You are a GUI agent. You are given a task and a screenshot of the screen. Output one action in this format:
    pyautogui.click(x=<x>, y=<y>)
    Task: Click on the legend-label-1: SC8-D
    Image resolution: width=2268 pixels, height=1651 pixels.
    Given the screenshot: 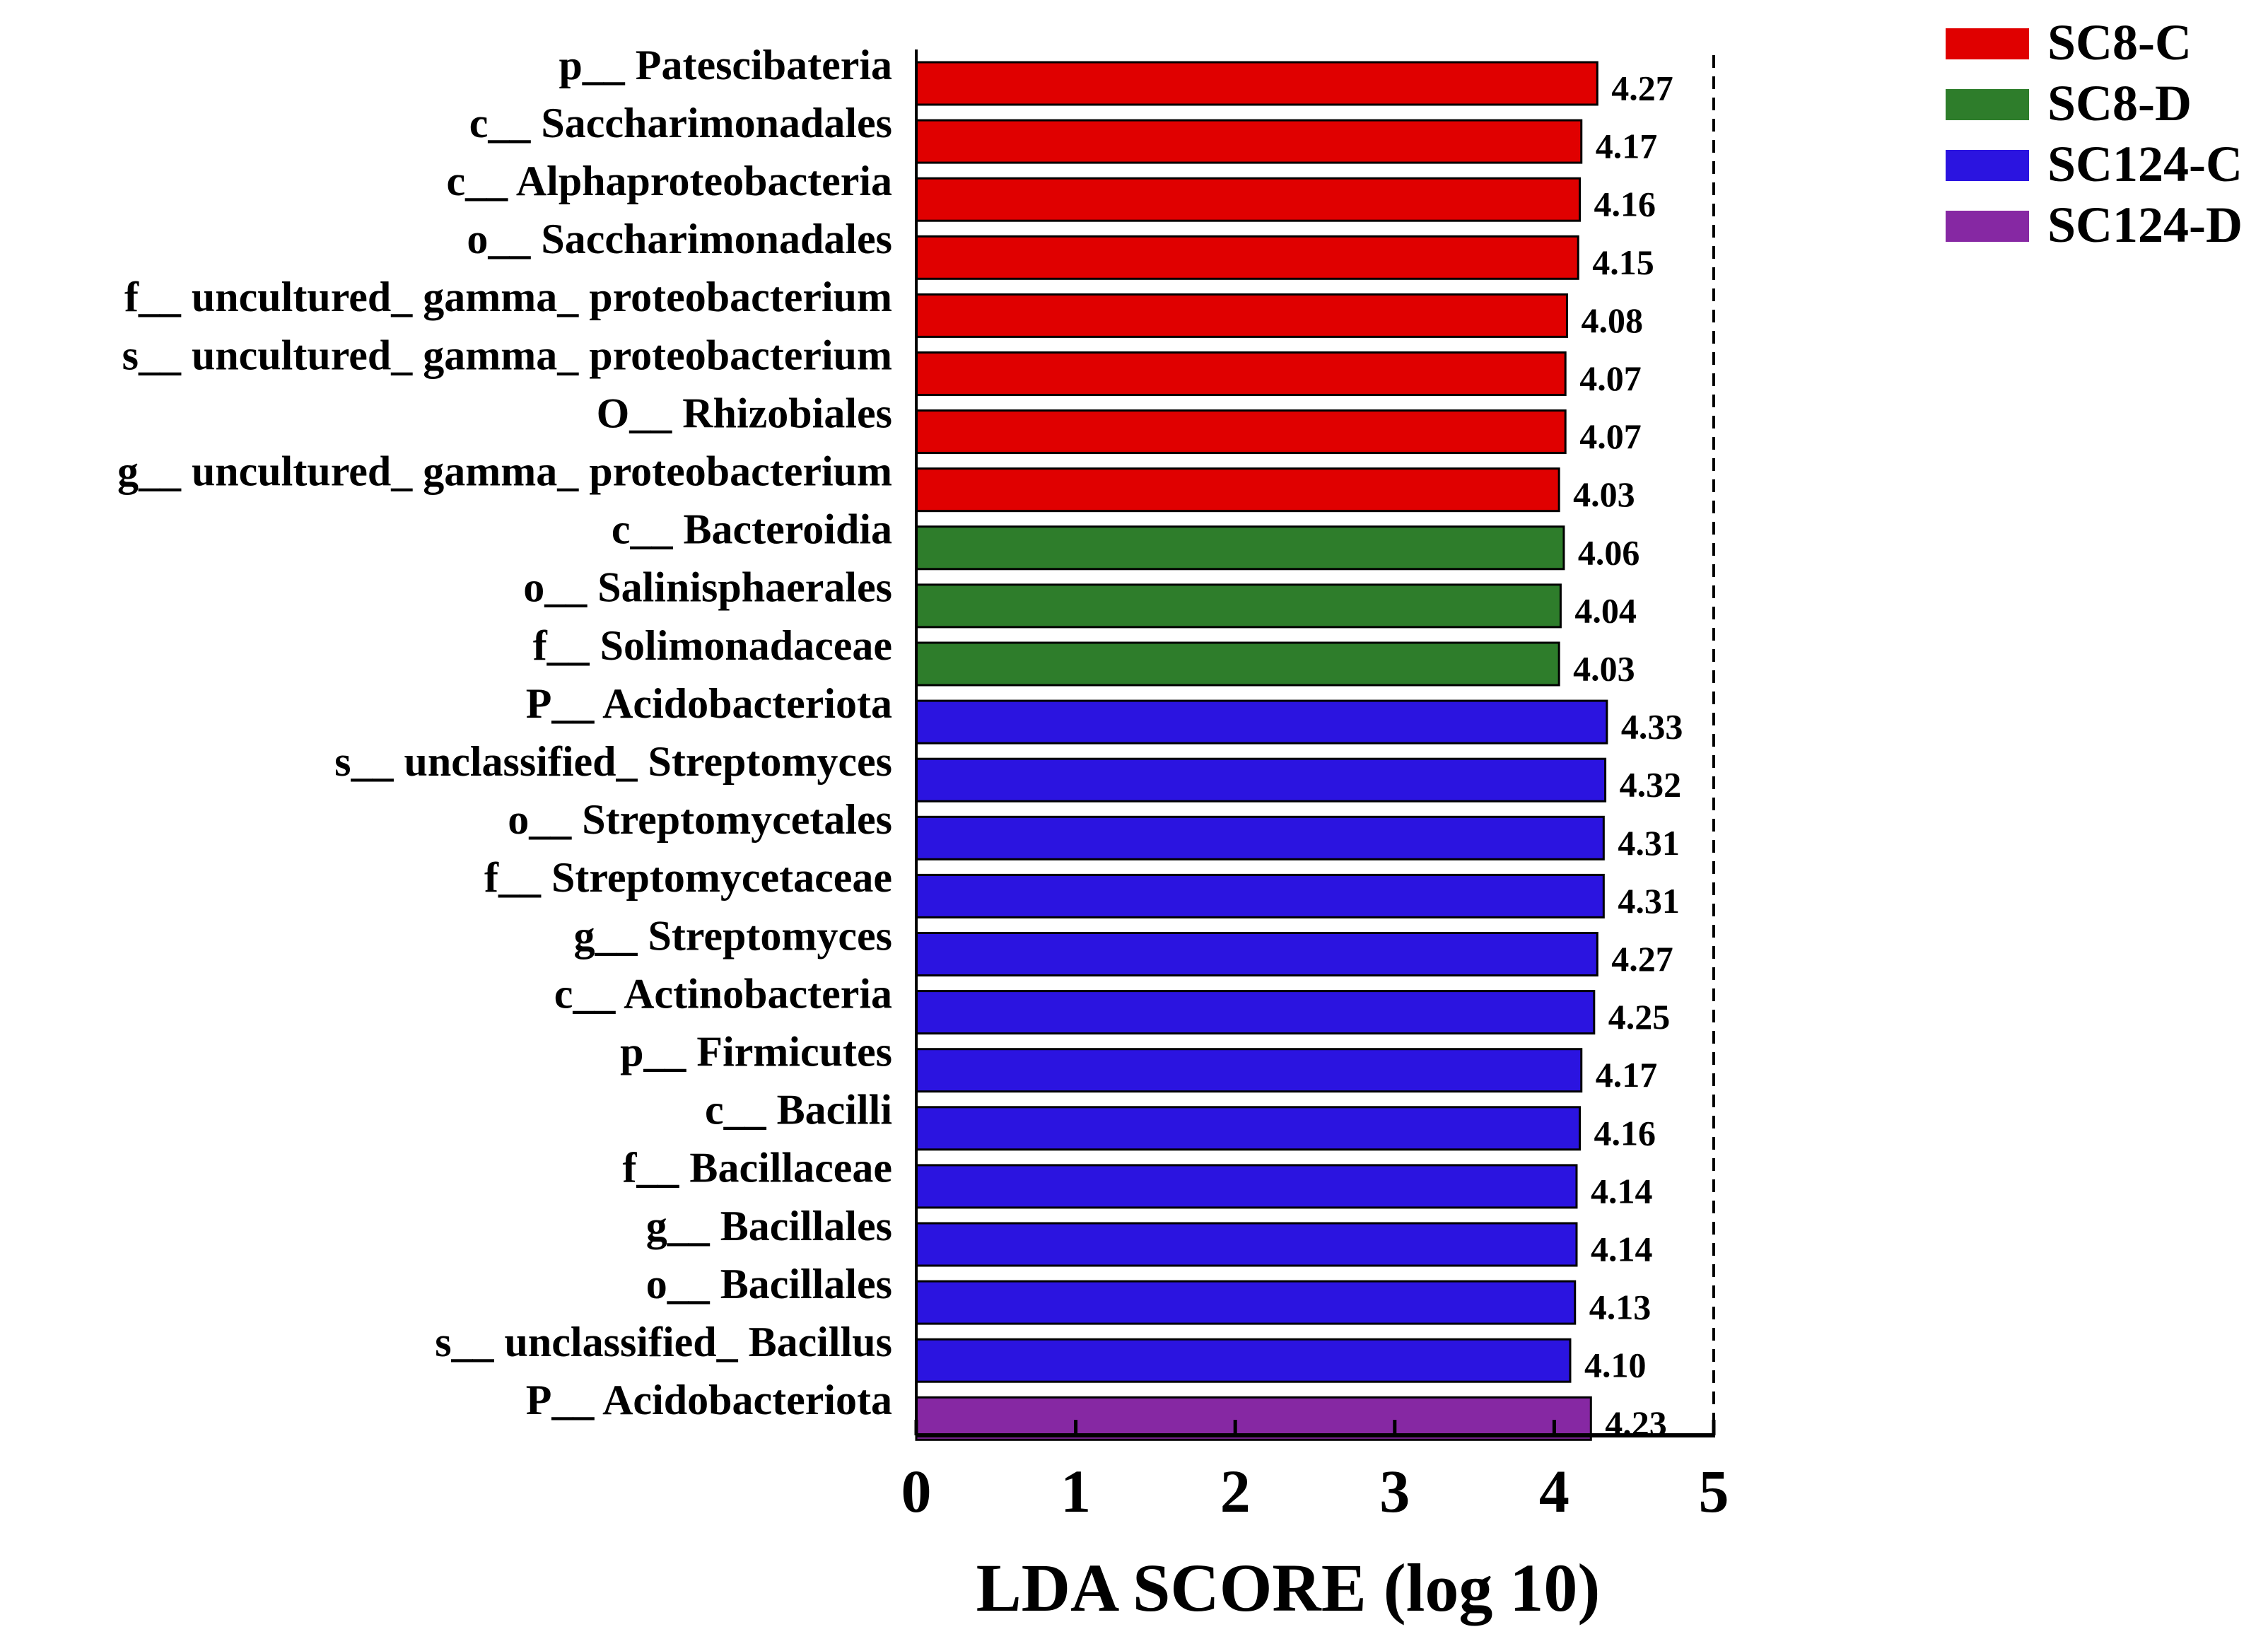 What is the action you would take?
    pyautogui.click(x=2119, y=103)
    